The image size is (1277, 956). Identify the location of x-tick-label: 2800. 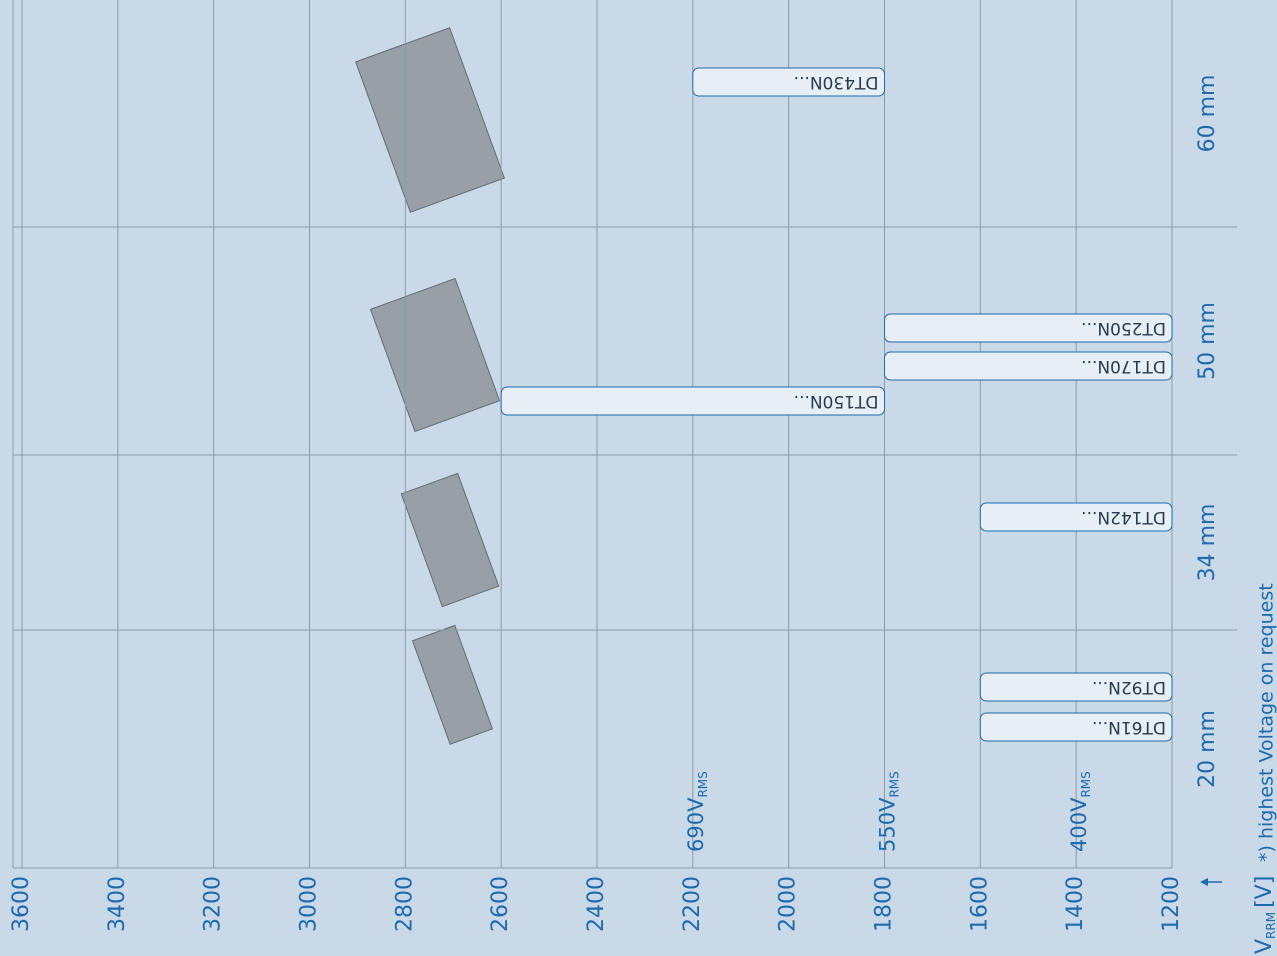
(404, 904).